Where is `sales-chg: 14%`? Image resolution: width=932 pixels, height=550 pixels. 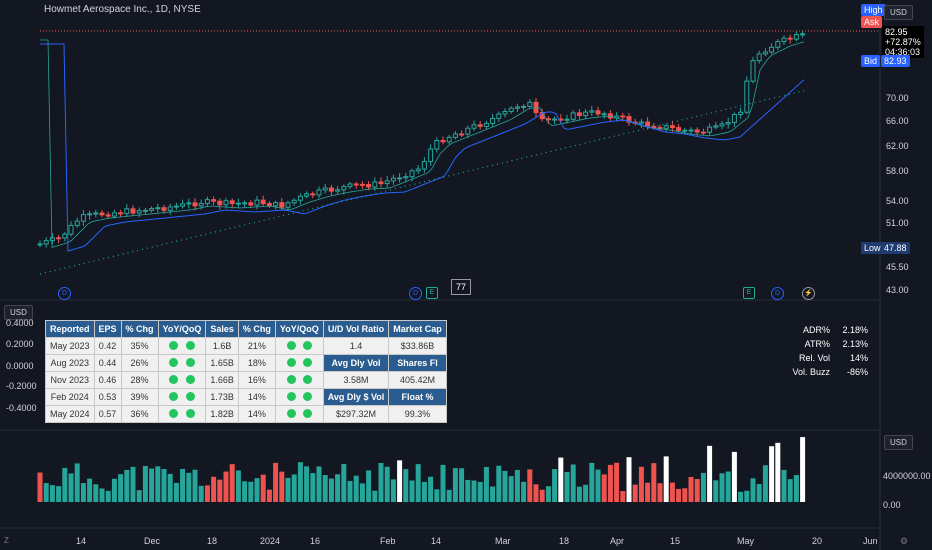 sales-chg: 14% is located at coordinates (256, 397).